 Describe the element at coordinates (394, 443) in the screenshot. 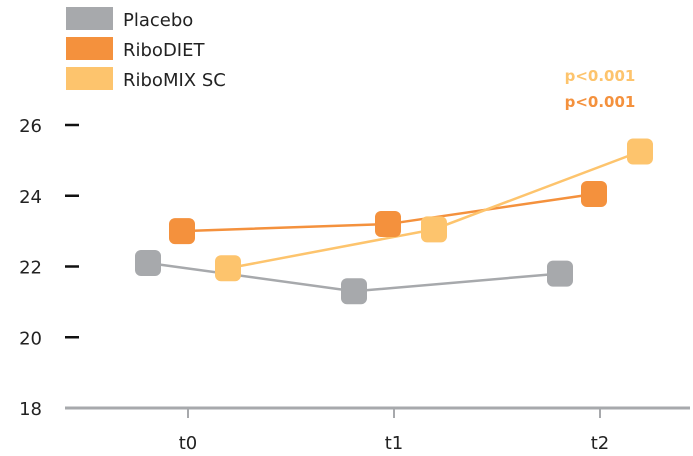

I see `x-tick-label-t1: t1` at that location.